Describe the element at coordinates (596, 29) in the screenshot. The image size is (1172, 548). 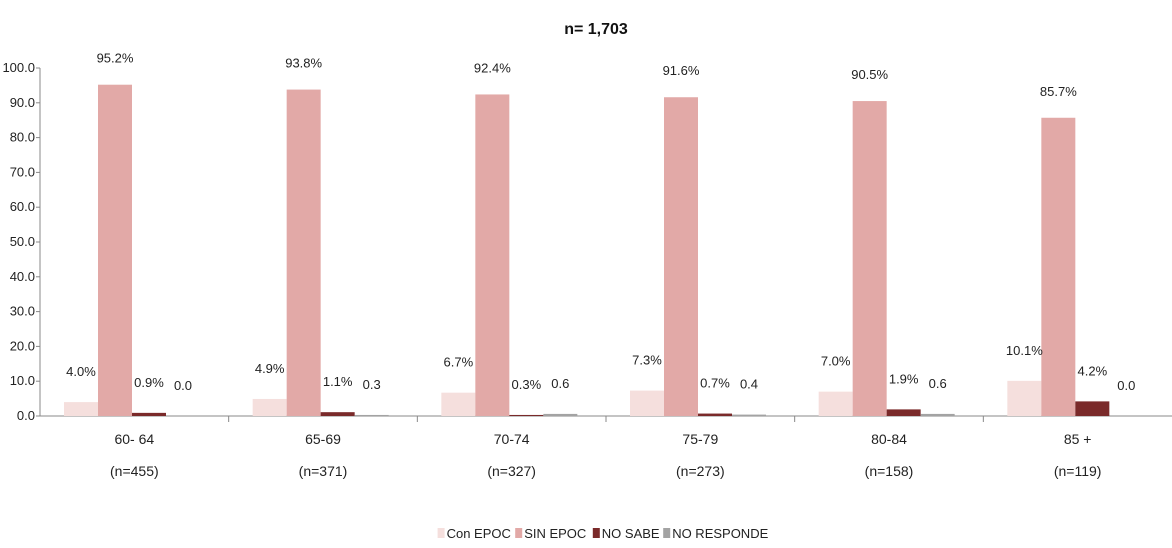
I see `chart-title: n= 1,703` at that location.